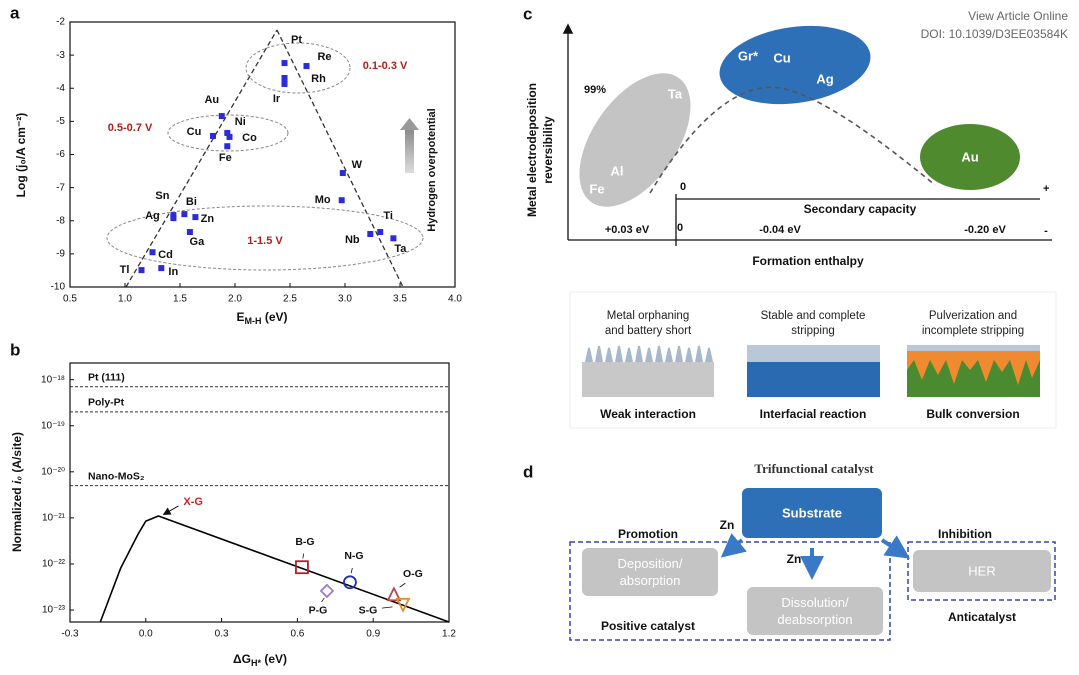 The image size is (1079, 675). I want to click on point-label: Pt, so click(296, 40).